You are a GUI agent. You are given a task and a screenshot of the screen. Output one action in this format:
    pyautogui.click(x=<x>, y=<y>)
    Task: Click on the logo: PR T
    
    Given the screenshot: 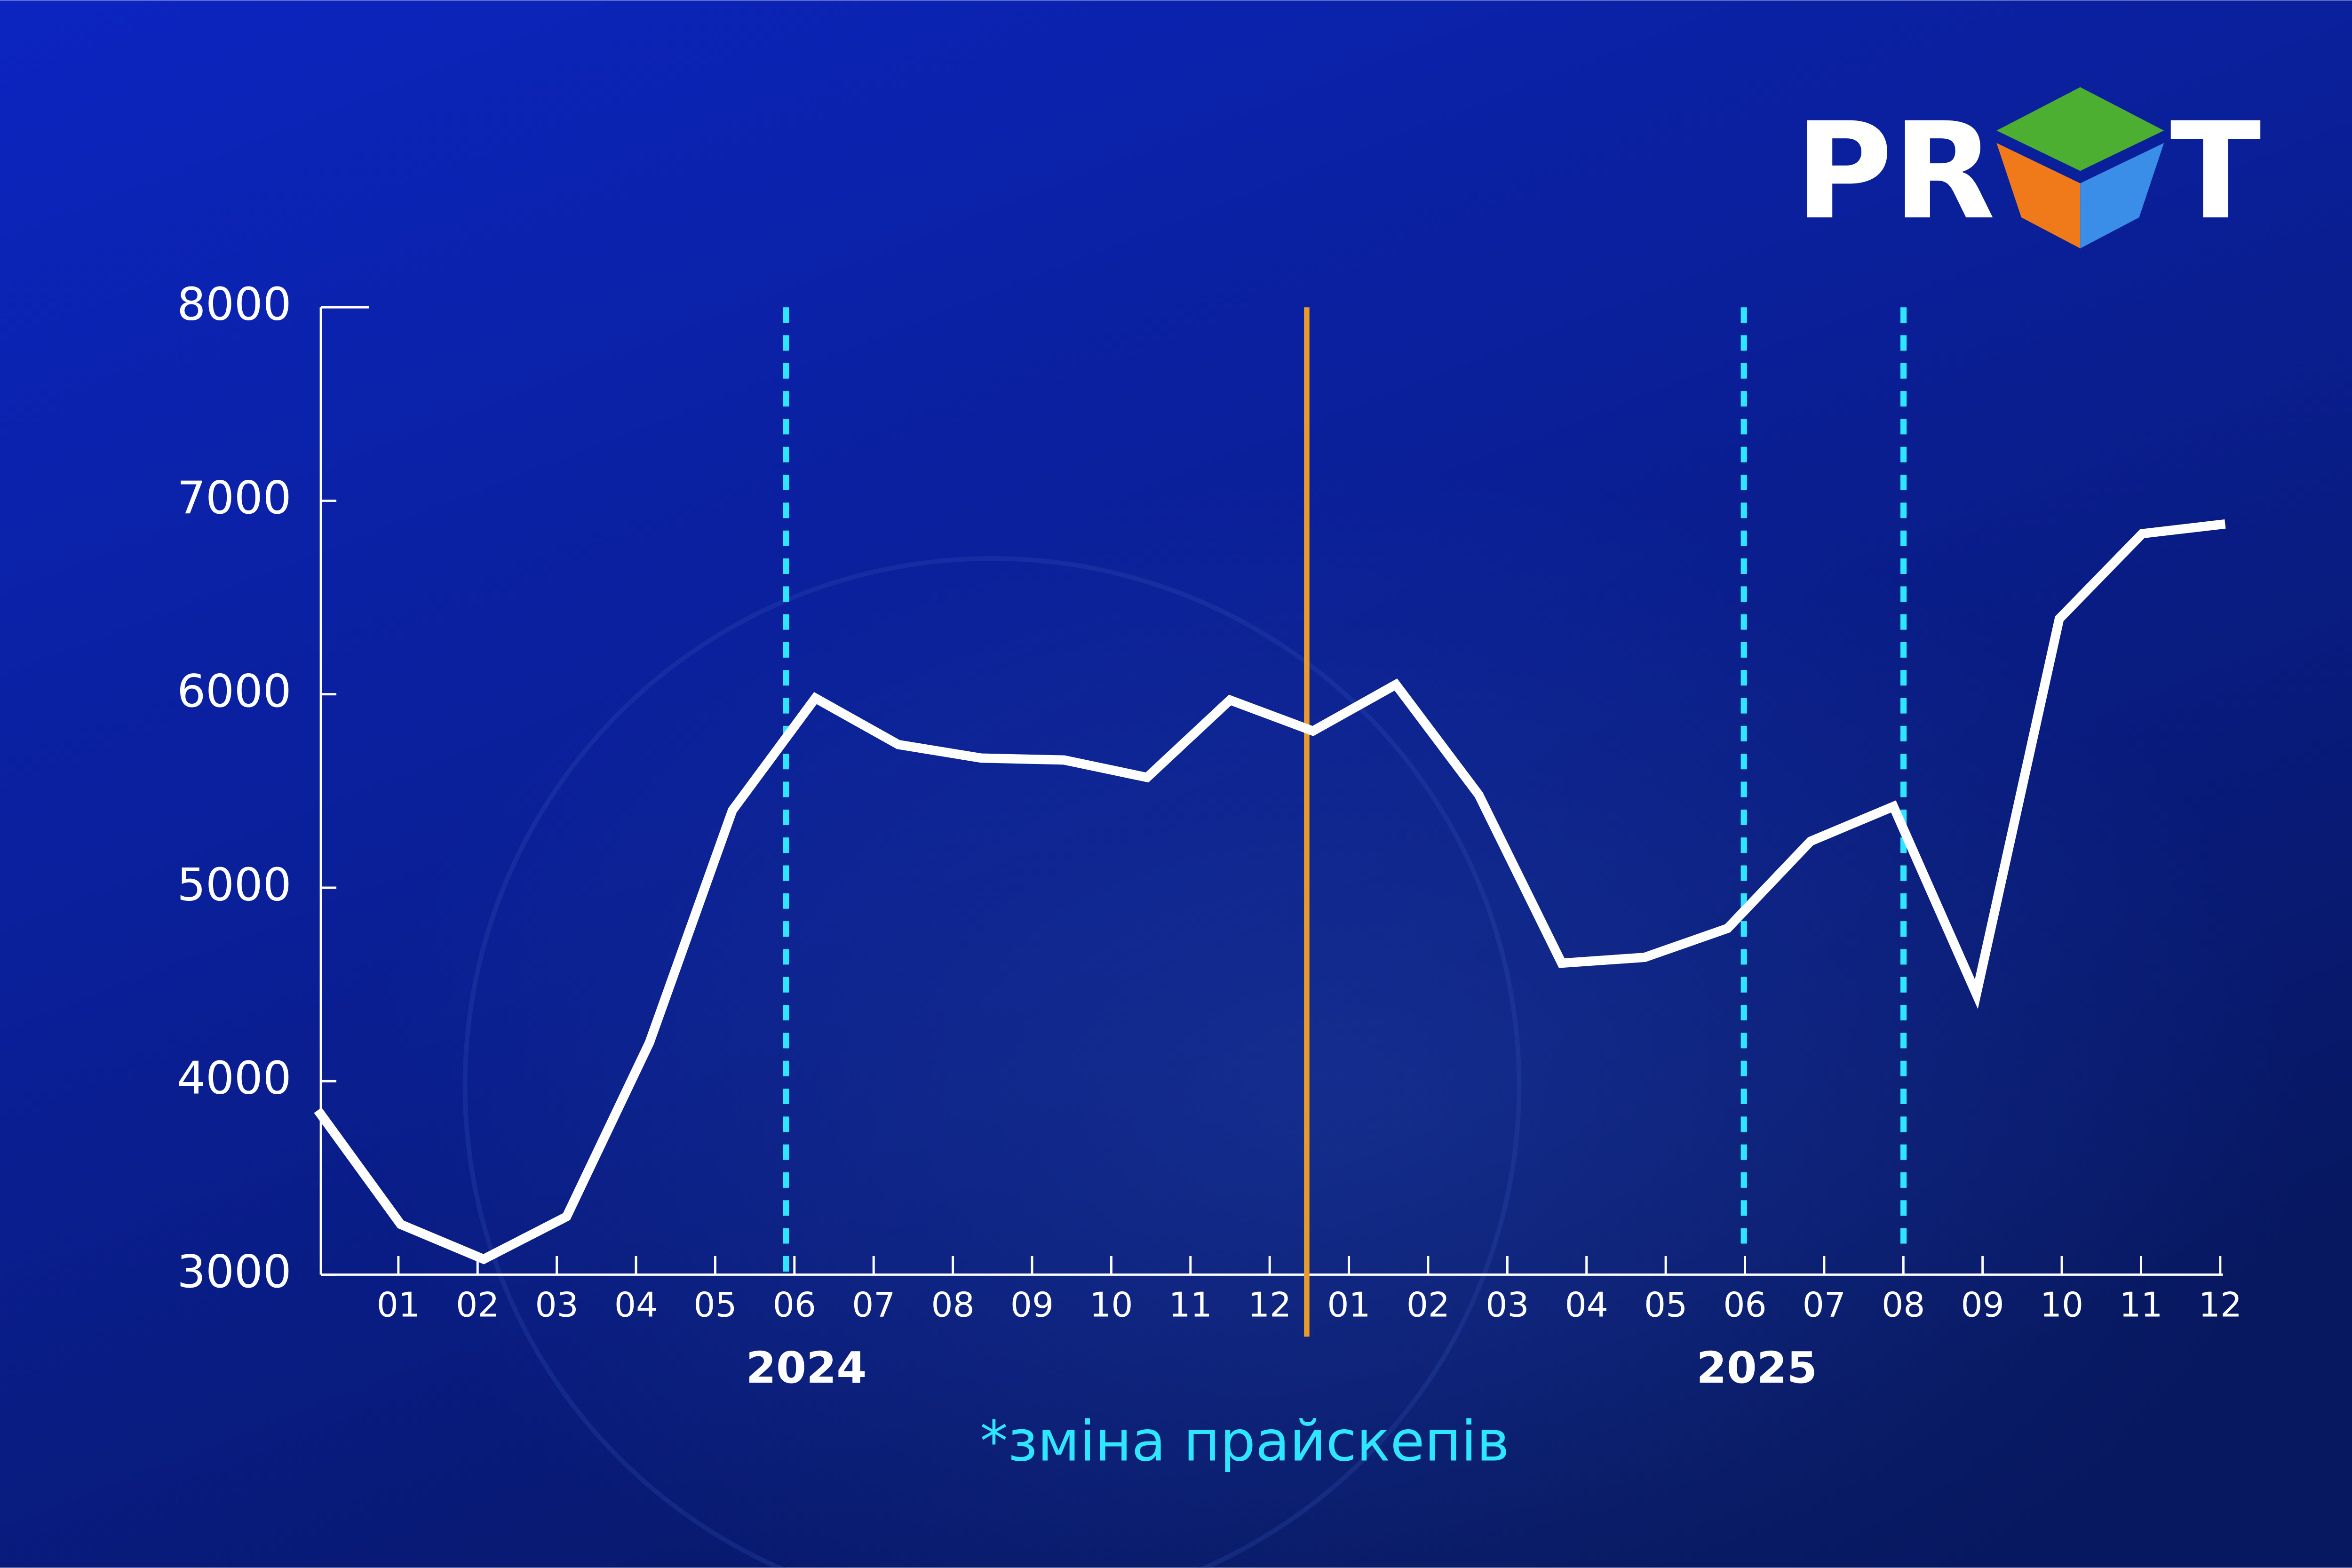 What is the action you would take?
    pyautogui.click(x=2028, y=168)
    